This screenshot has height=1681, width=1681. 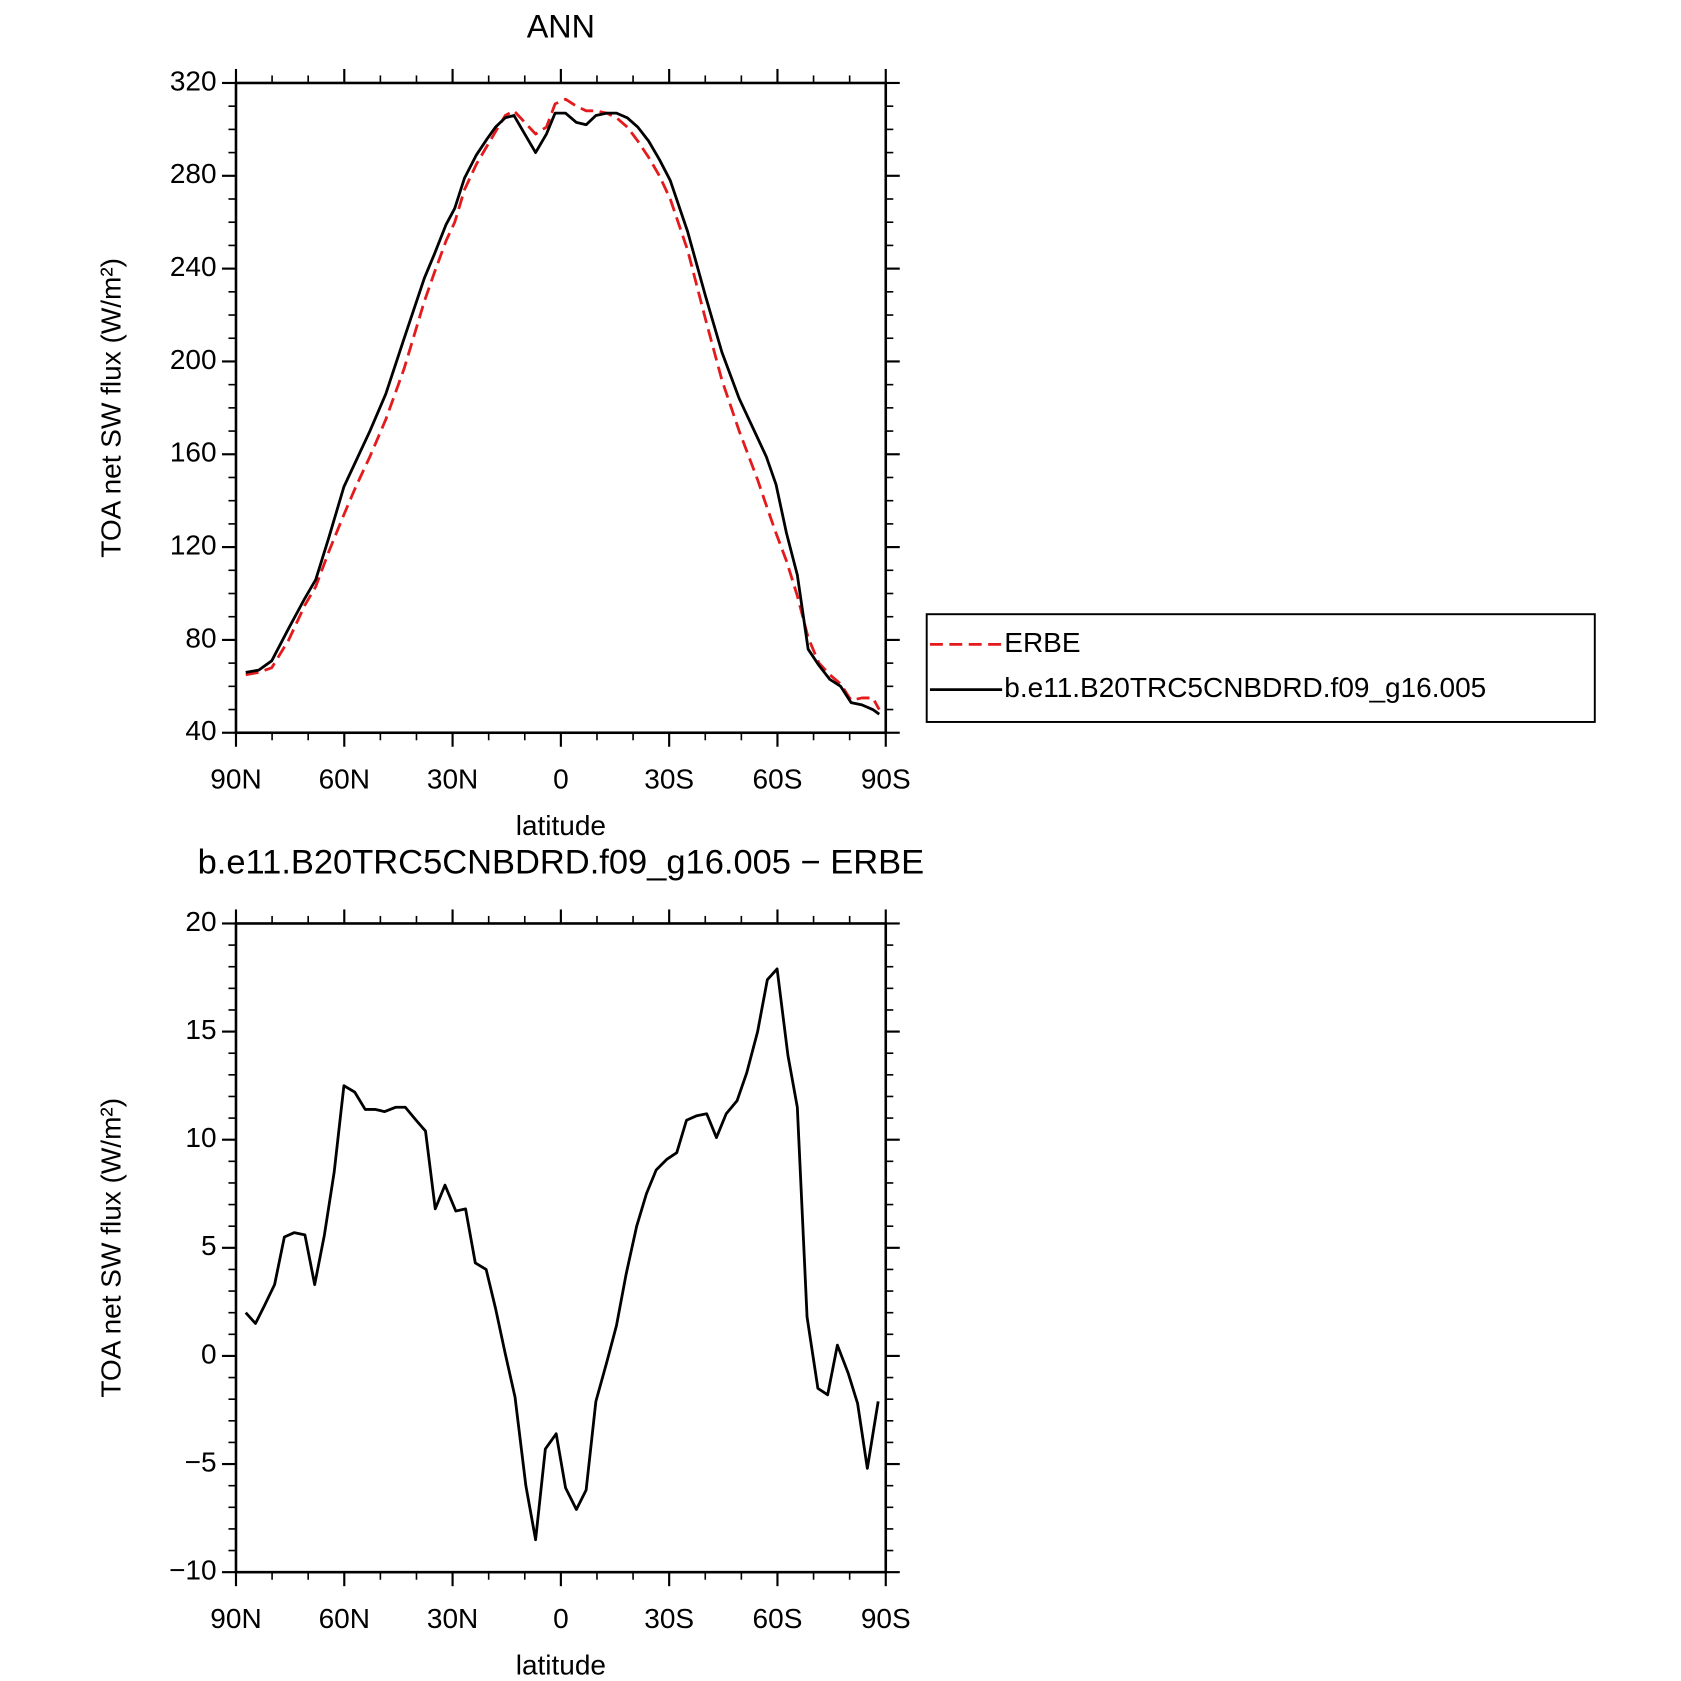 What do you see at coordinates (193, 359) in the screenshot?
I see `y-tick-label: 200` at bounding box center [193, 359].